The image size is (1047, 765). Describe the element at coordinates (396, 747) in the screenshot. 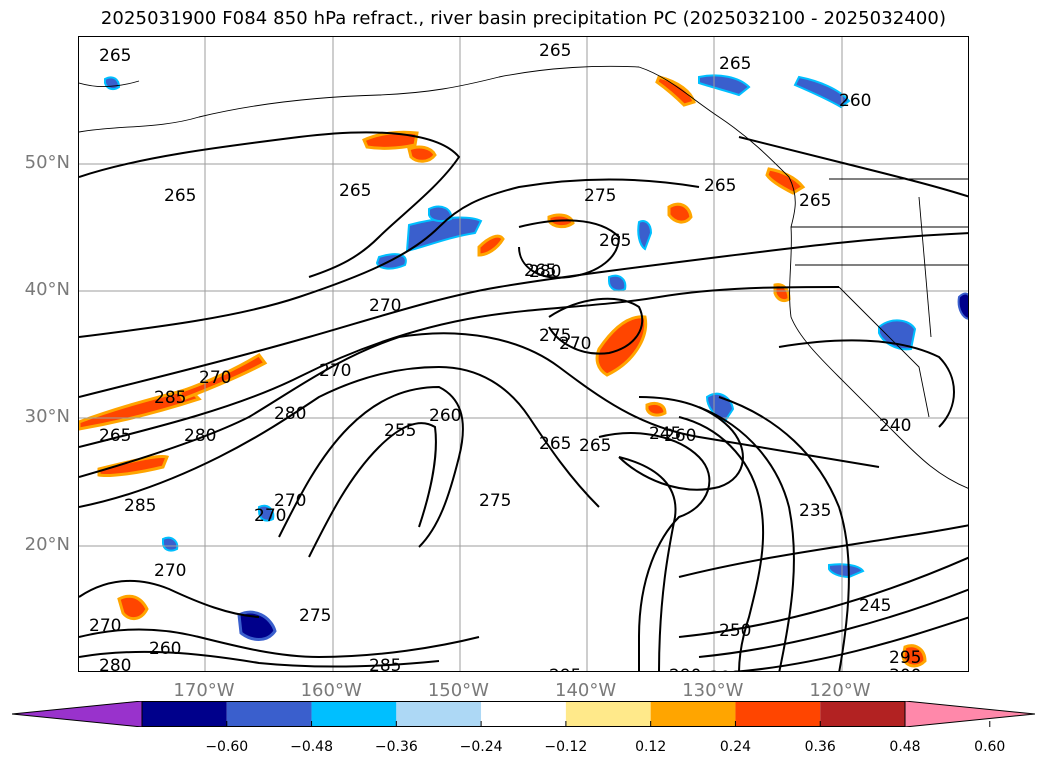

I see `colorbar-tick-label: −0.36` at that location.